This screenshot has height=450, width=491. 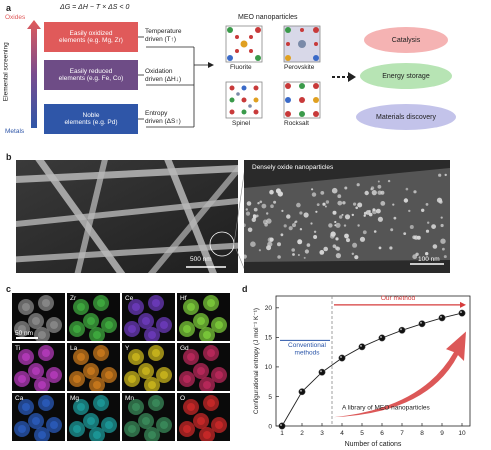 I want to click on oxidation-potential-arrow, so click(x=34, y=74).